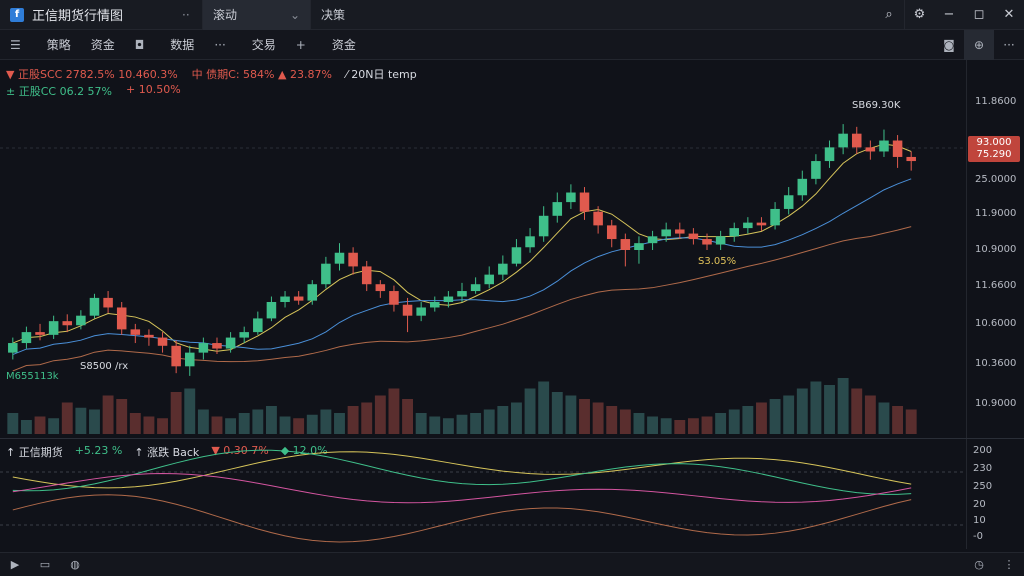 This screenshot has height=576, width=1024. What do you see at coordinates (143, 45) in the screenshot?
I see `save-button: ◘` at bounding box center [143, 45].